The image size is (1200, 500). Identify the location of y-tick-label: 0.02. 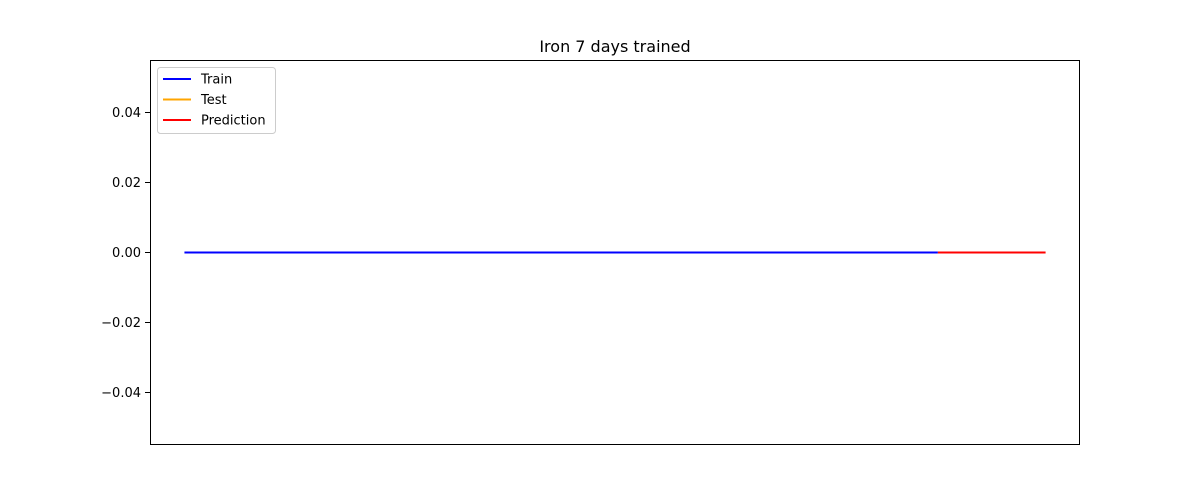
(126, 183).